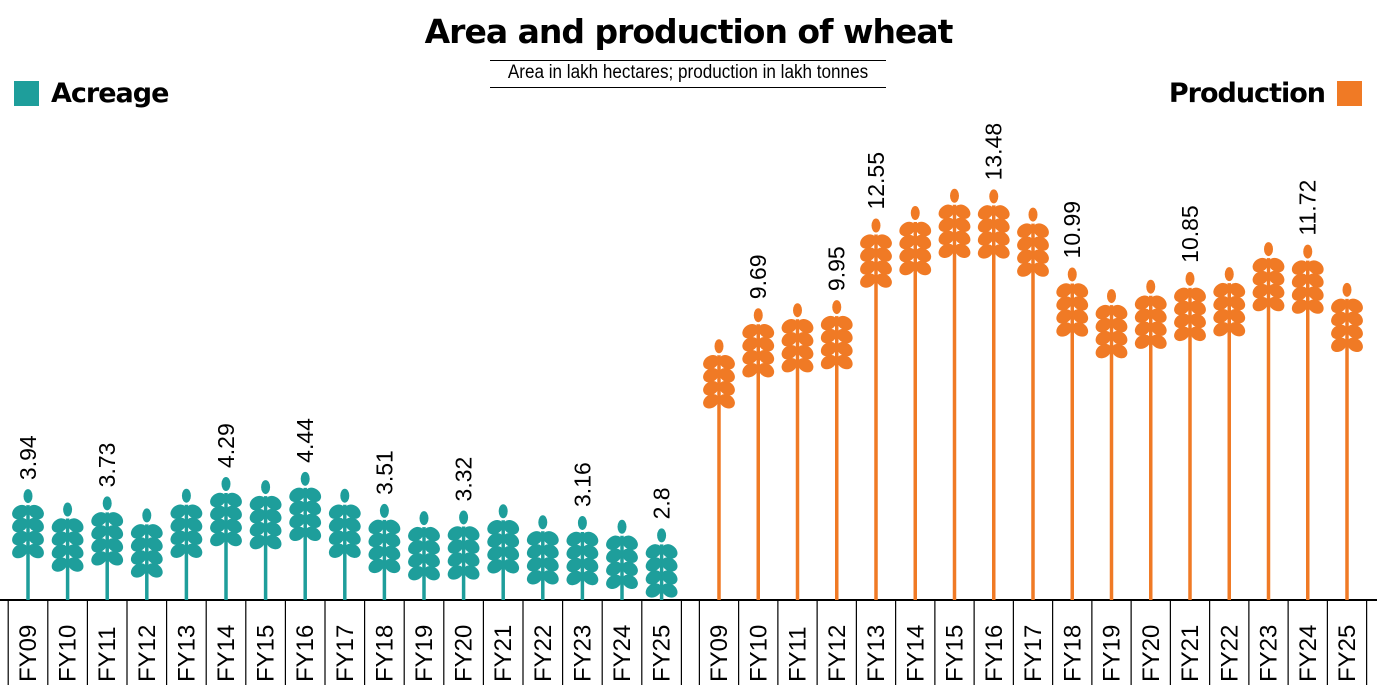 The height and width of the screenshot is (685, 1377). What do you see at coordinates (91, 93) in the screenshot?
I see `legend-acreage: Acreage` at bounding box center [91, 93].